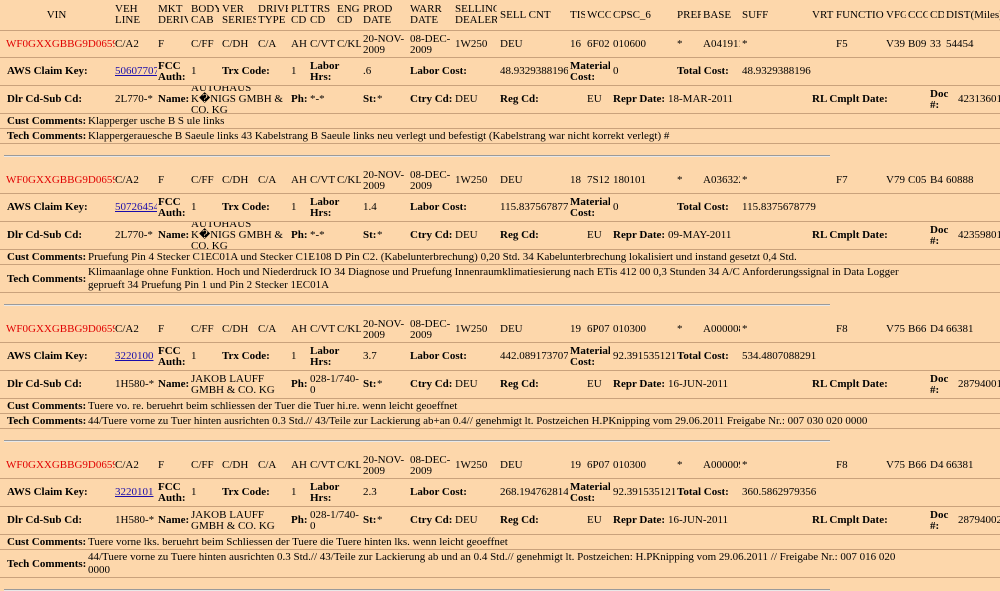 This screenshot has height=591, width=1000. What do you see at coordinates (370, 99) in the screenshot?
I see `st: St:` at bounding box center [370, 99].